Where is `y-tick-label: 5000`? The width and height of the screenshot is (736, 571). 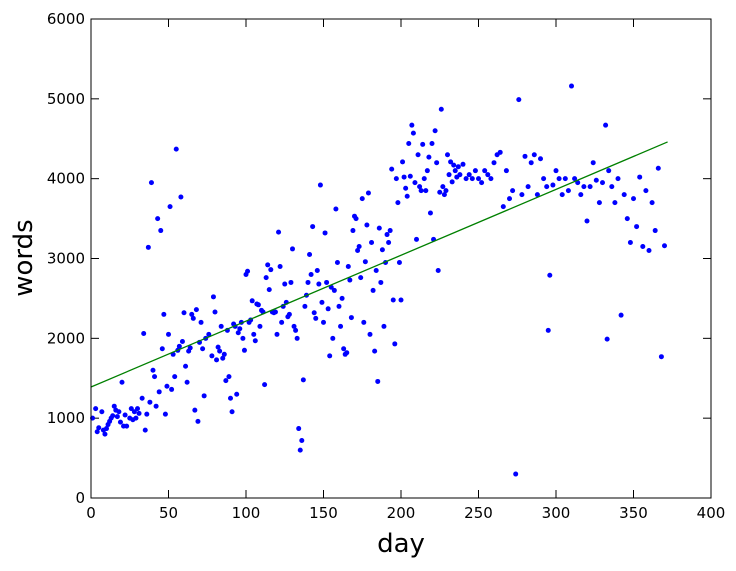
y-tick-label: 5000 is located at coordinates (66, 99).